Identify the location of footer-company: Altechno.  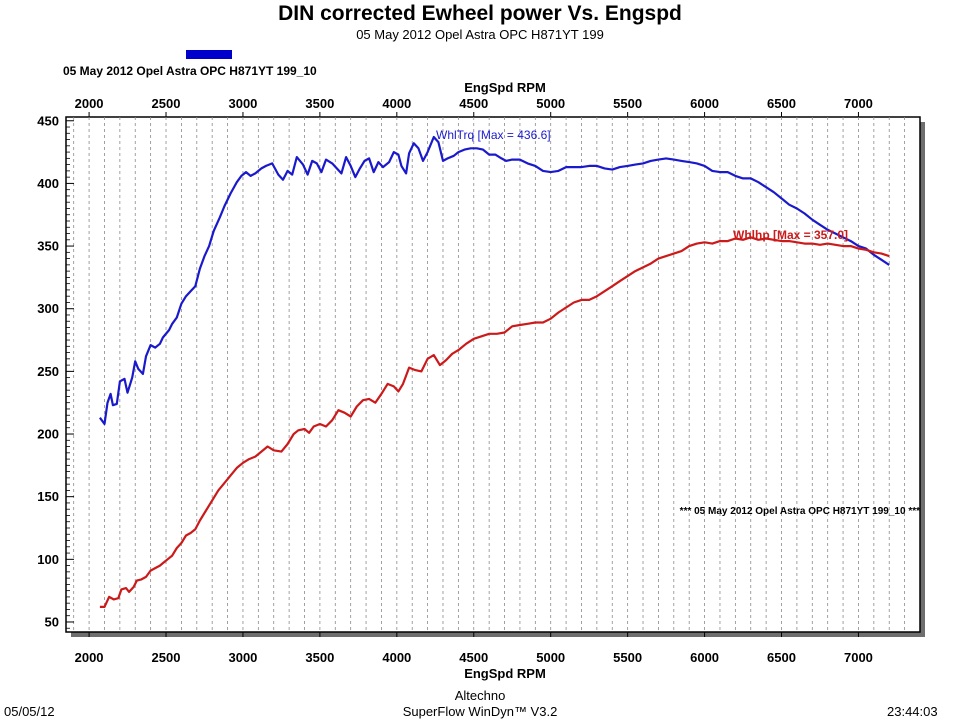
(480, 695).